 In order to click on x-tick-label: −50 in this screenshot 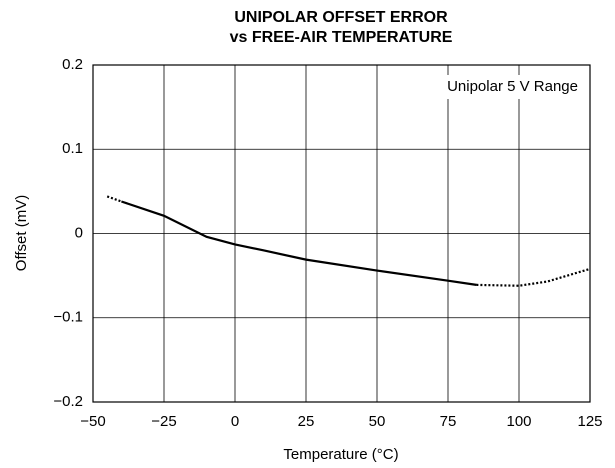, I will do `click(92, 421)`.